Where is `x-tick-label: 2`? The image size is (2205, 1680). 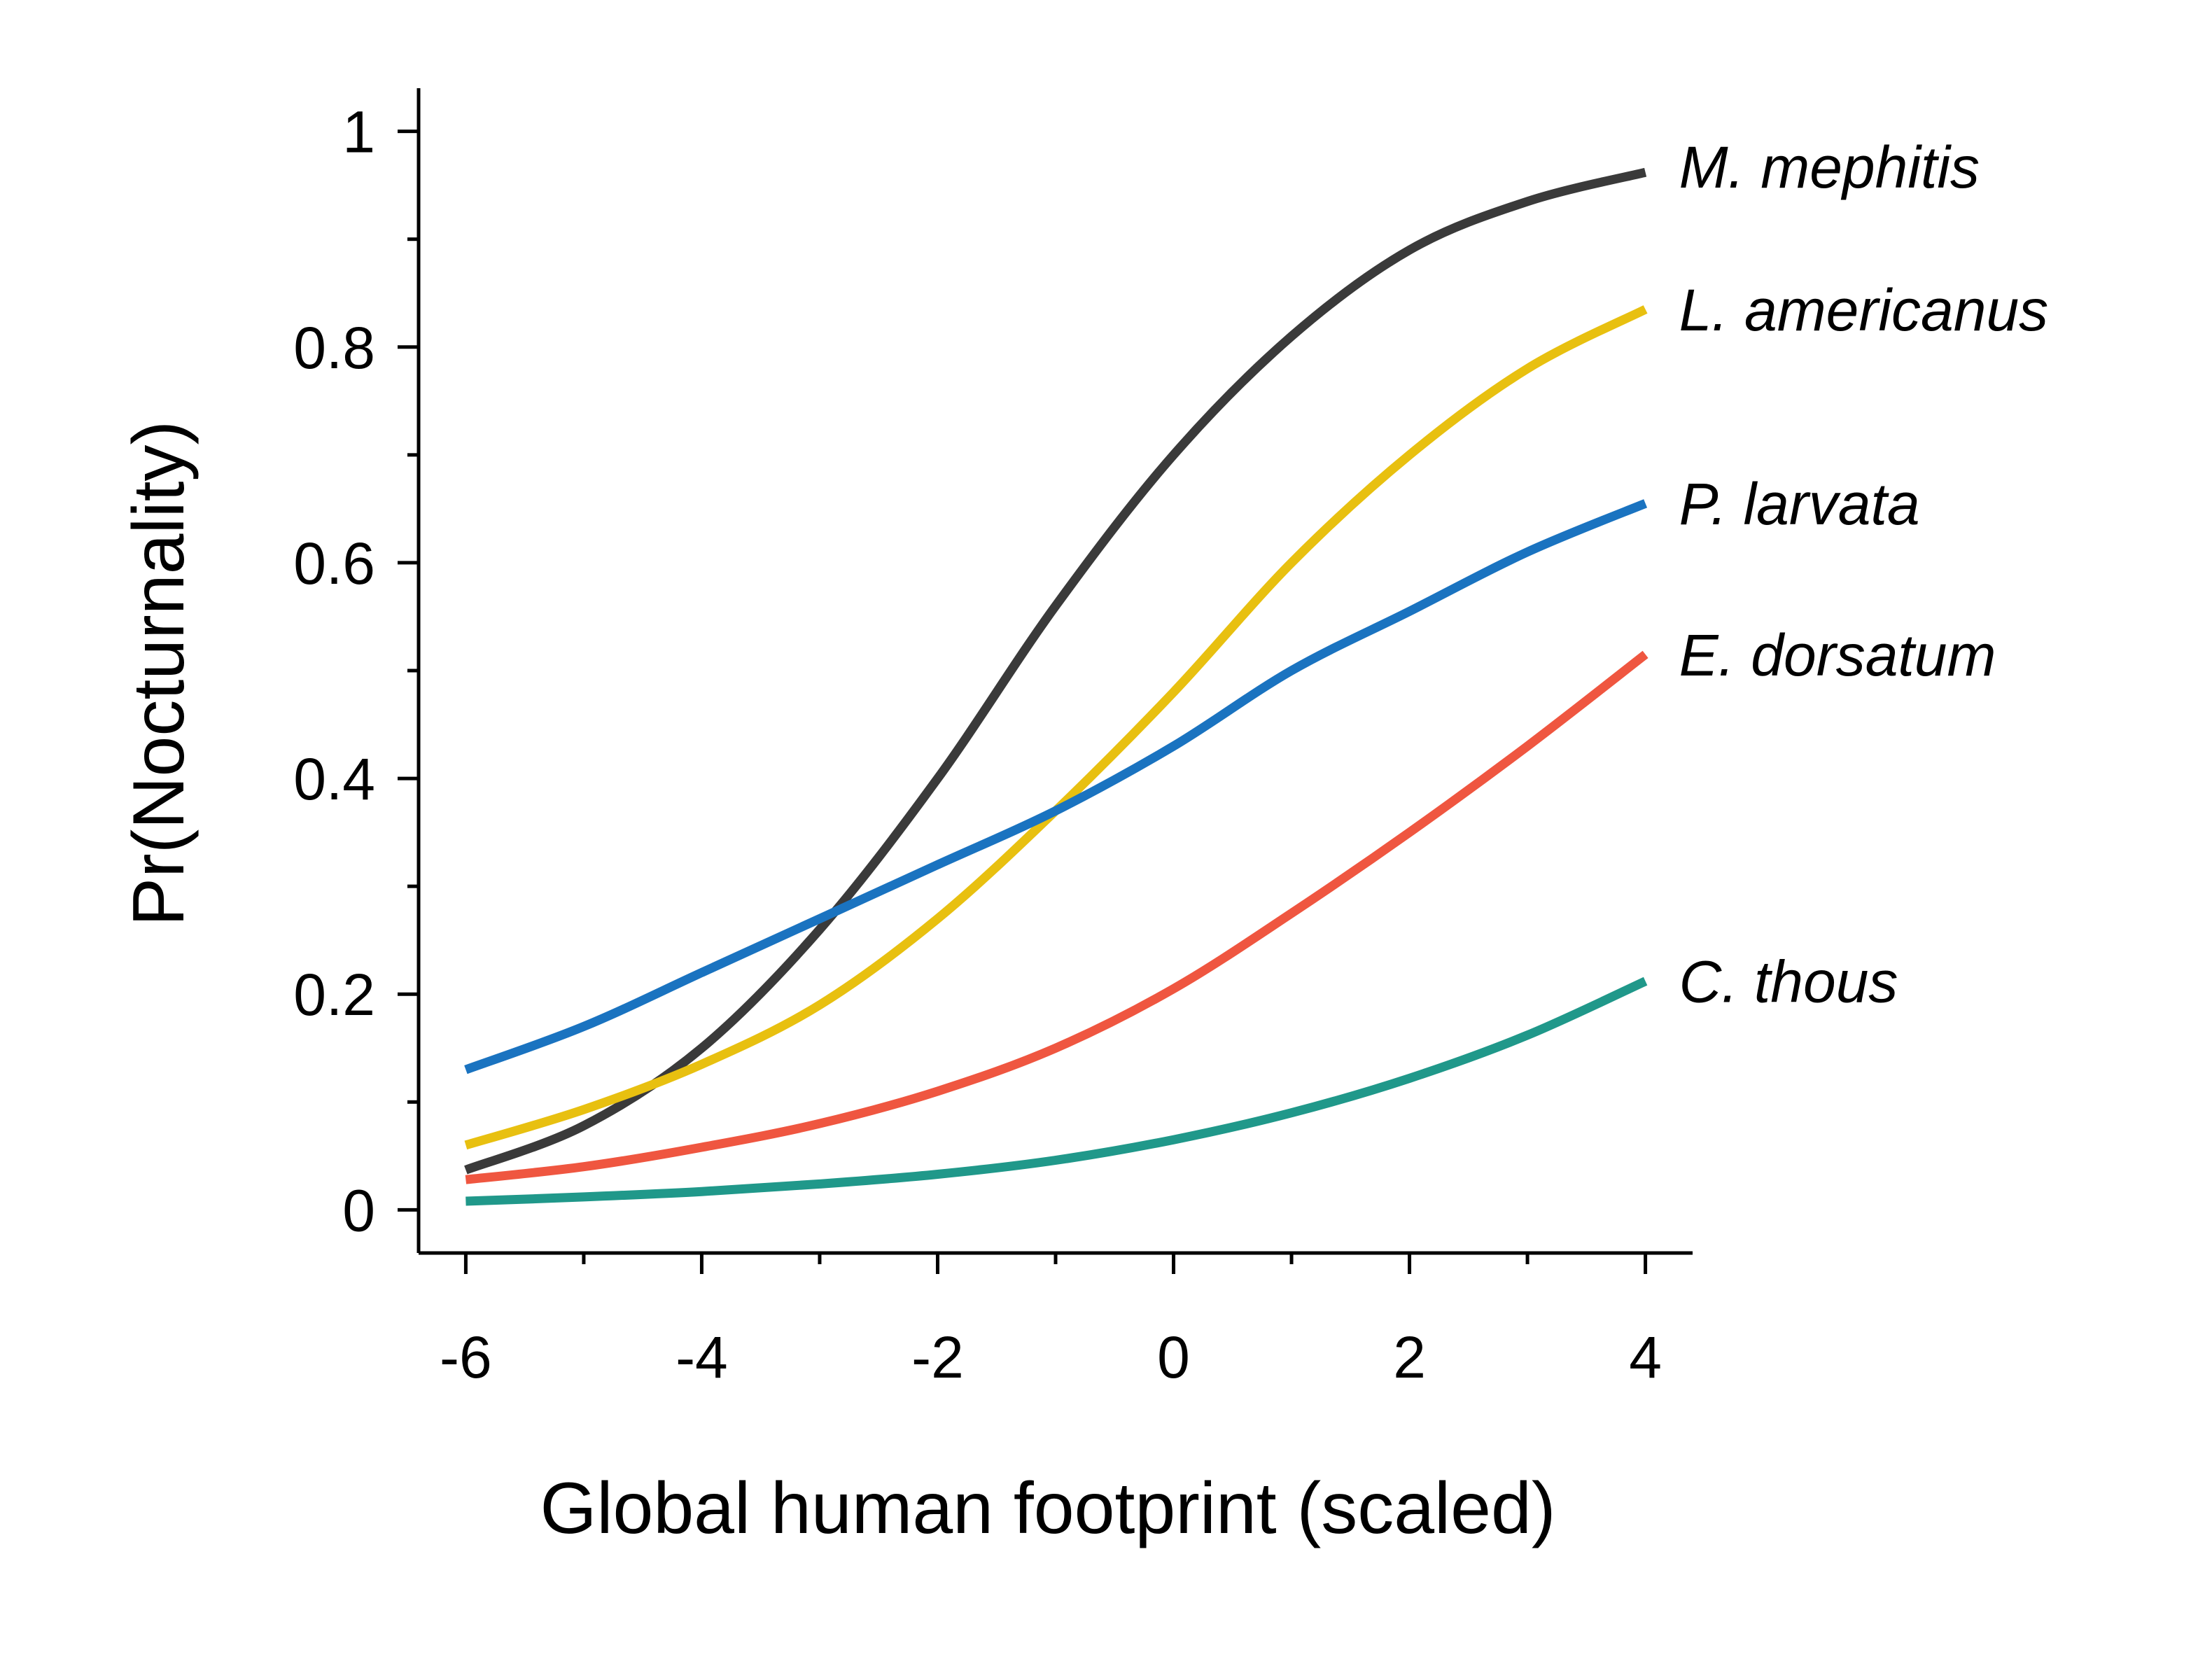
x-tick-label: 2 is located at coordinates (1409, 1357).